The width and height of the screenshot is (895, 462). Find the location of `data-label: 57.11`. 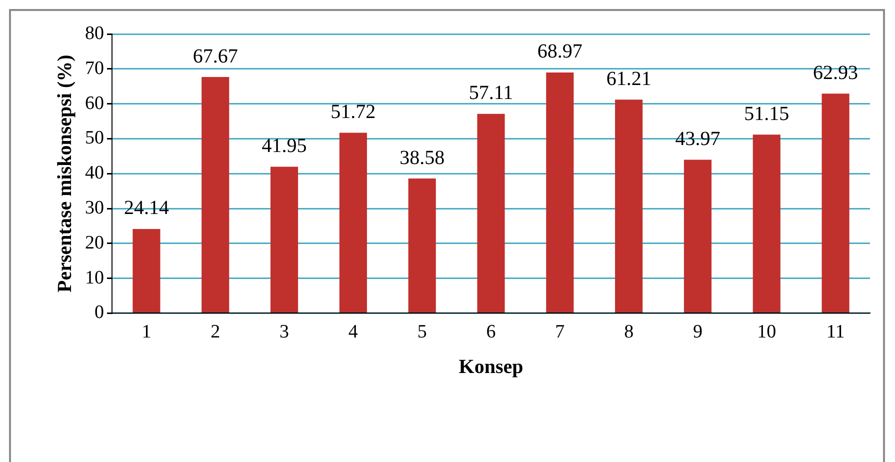

data-label: 57.11 is located at coordinates (491, 93).